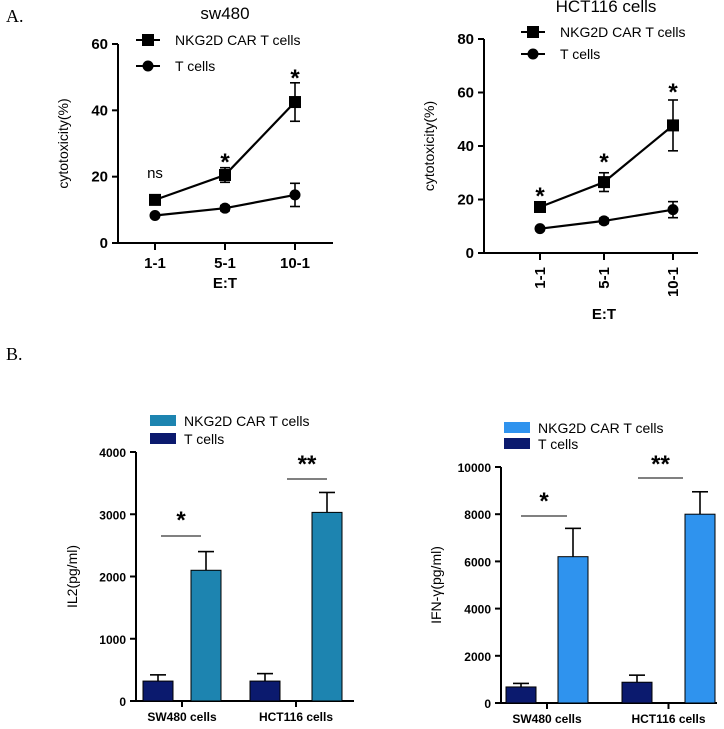  Describe the element at coordinates (480, 586) in the screenshot. I see `ifng-y-axis: 0 2000 4000 6000 8000 10000` at that location.